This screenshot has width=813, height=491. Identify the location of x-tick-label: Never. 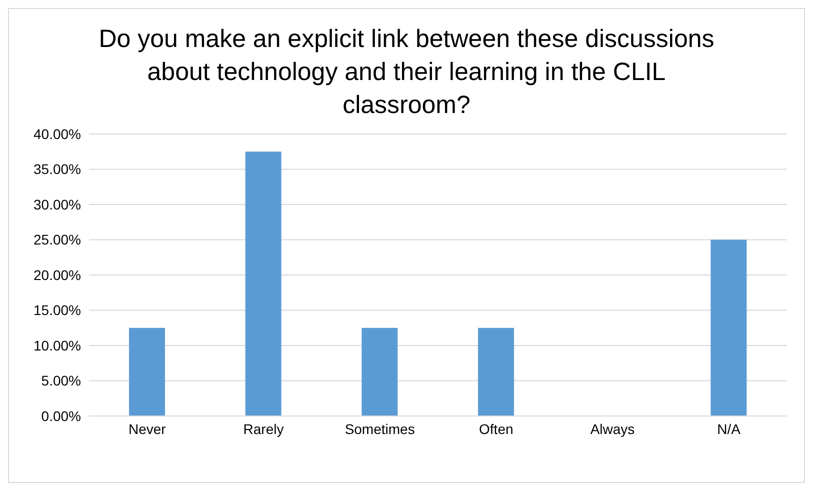
(147, 428).